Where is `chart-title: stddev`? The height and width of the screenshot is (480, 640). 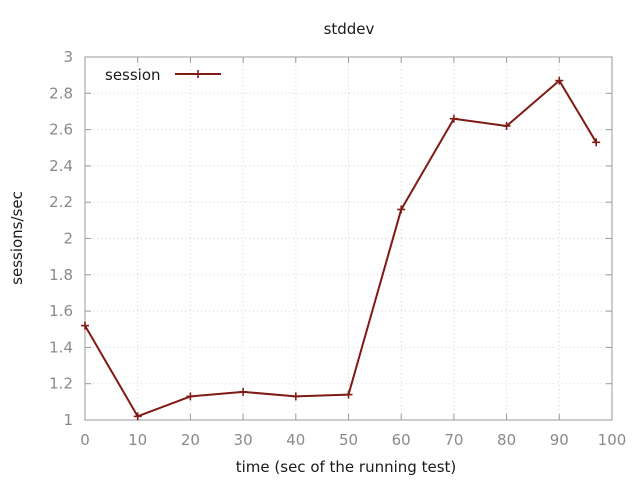
chart-title: stddev is located at coordinates (349, 29).